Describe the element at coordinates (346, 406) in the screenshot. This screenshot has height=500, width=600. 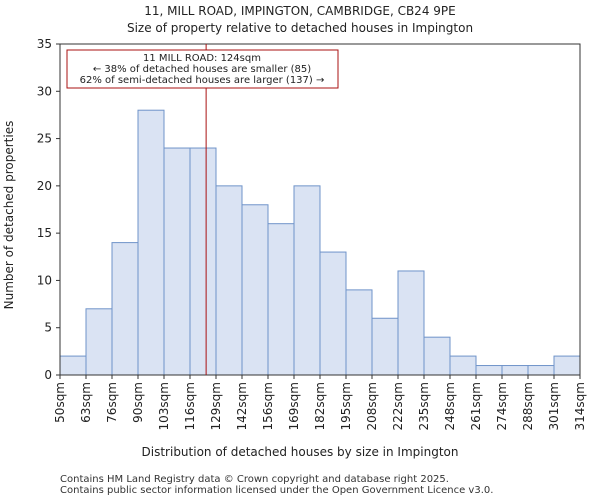
I see `x-tick-label: 195sqm` at that location.